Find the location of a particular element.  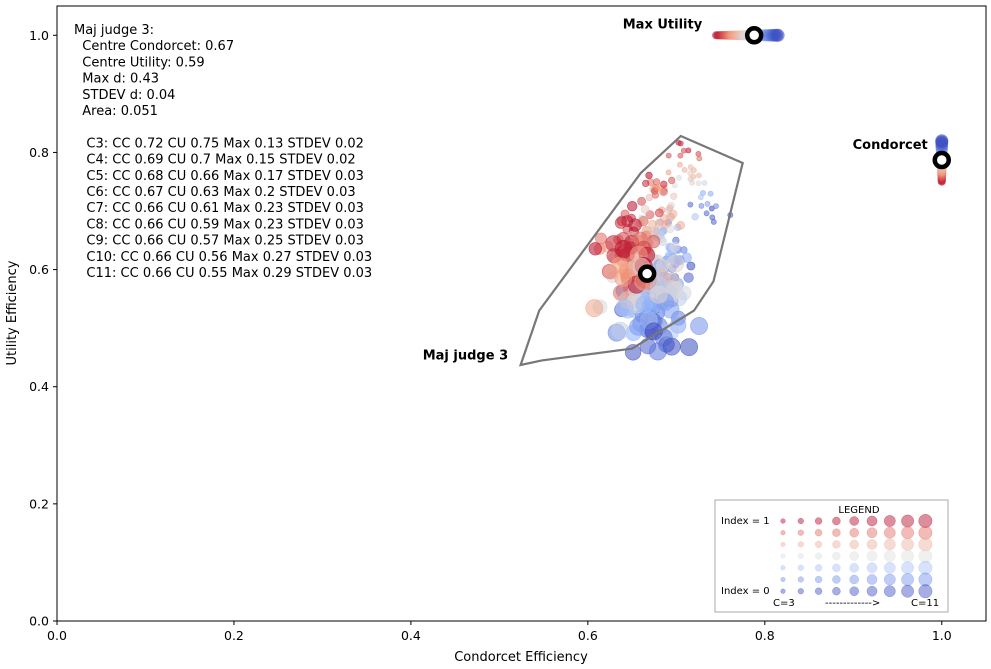

max-utility-point is located at coordinates (778, 35).